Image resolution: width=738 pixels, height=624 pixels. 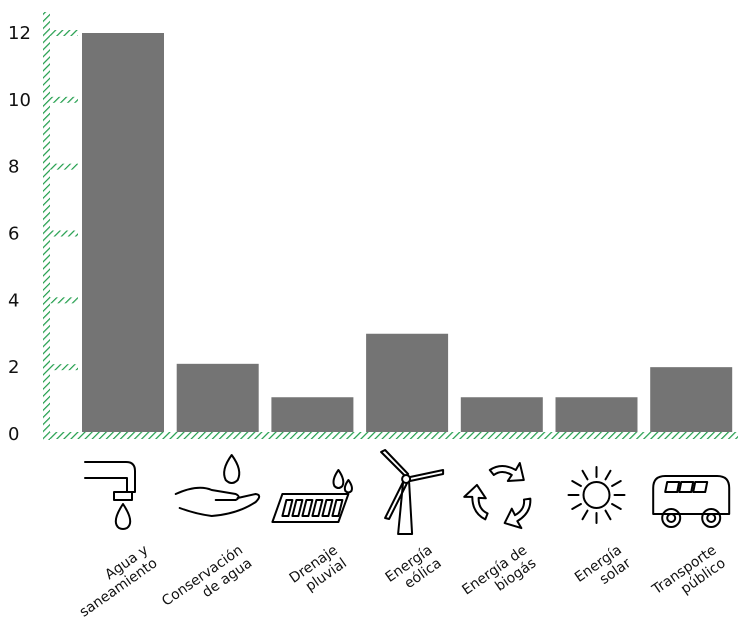 I want to click on bus-icon, so click(x=691, y=501).